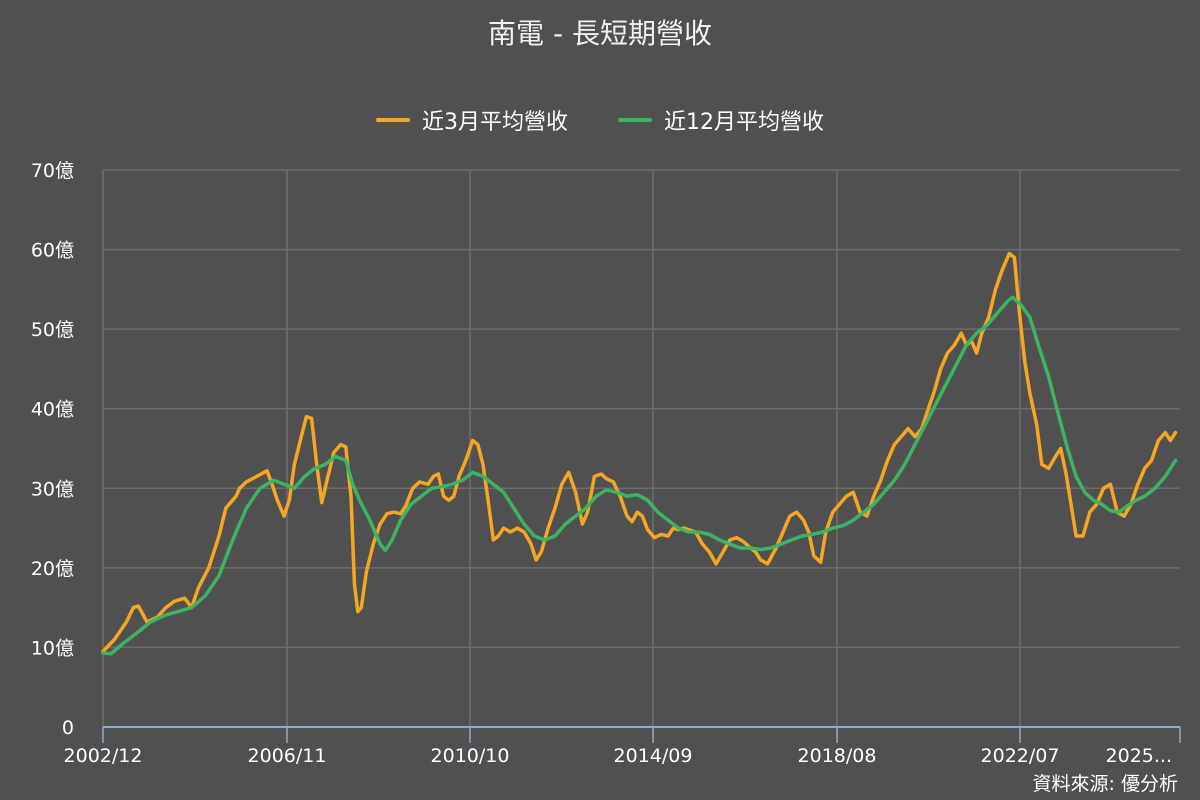 This screenshot has width=1200, height=800. Describe the element at coordinates (52, 410) in the screenshot. I see `y-tick-label: 40億` at that location.